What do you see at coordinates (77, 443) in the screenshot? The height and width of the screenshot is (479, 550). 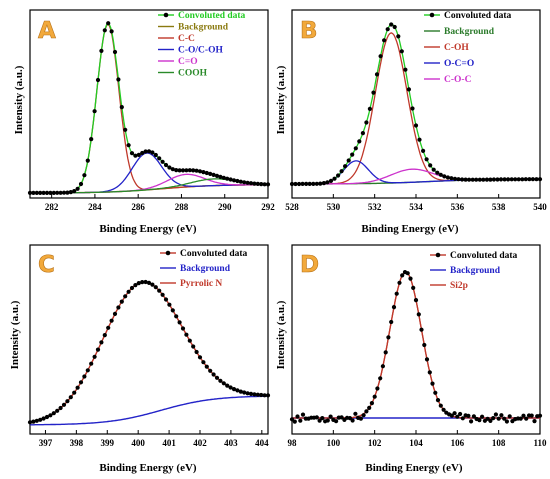 I see `panel-c-xtick-label: 398` at bounding box center [77, 443].